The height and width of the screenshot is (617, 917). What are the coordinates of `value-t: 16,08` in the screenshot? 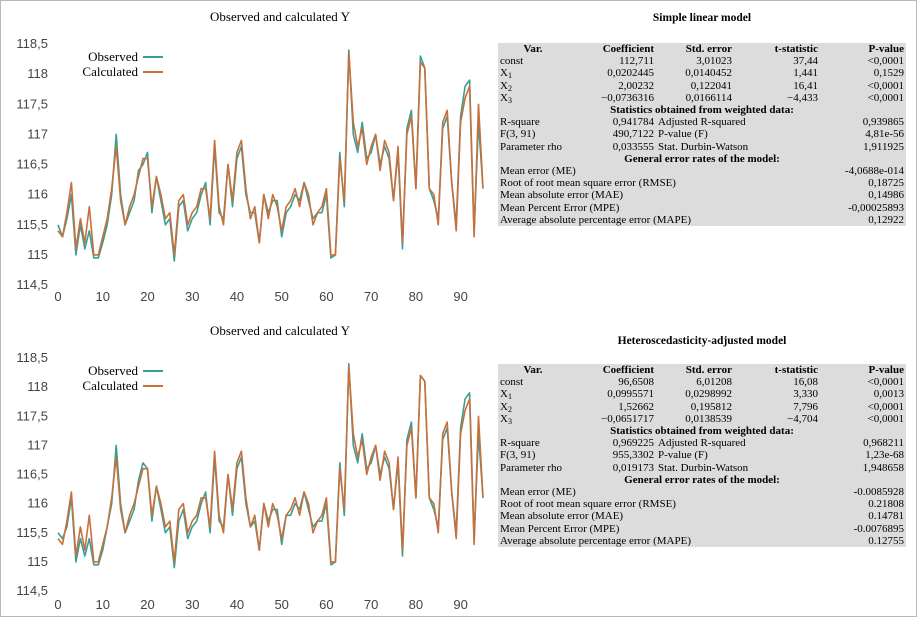 It's located at (805, 382).